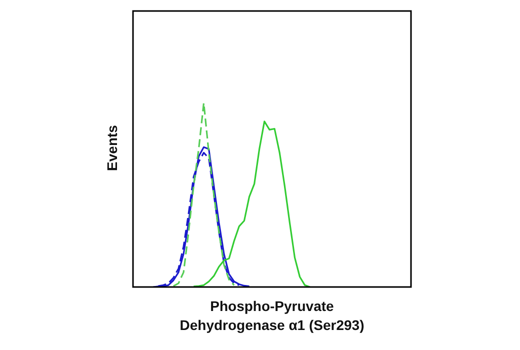 This screenshot has width=520, height=350. I want to click on y-axis-title: Events, so click(112, 148).